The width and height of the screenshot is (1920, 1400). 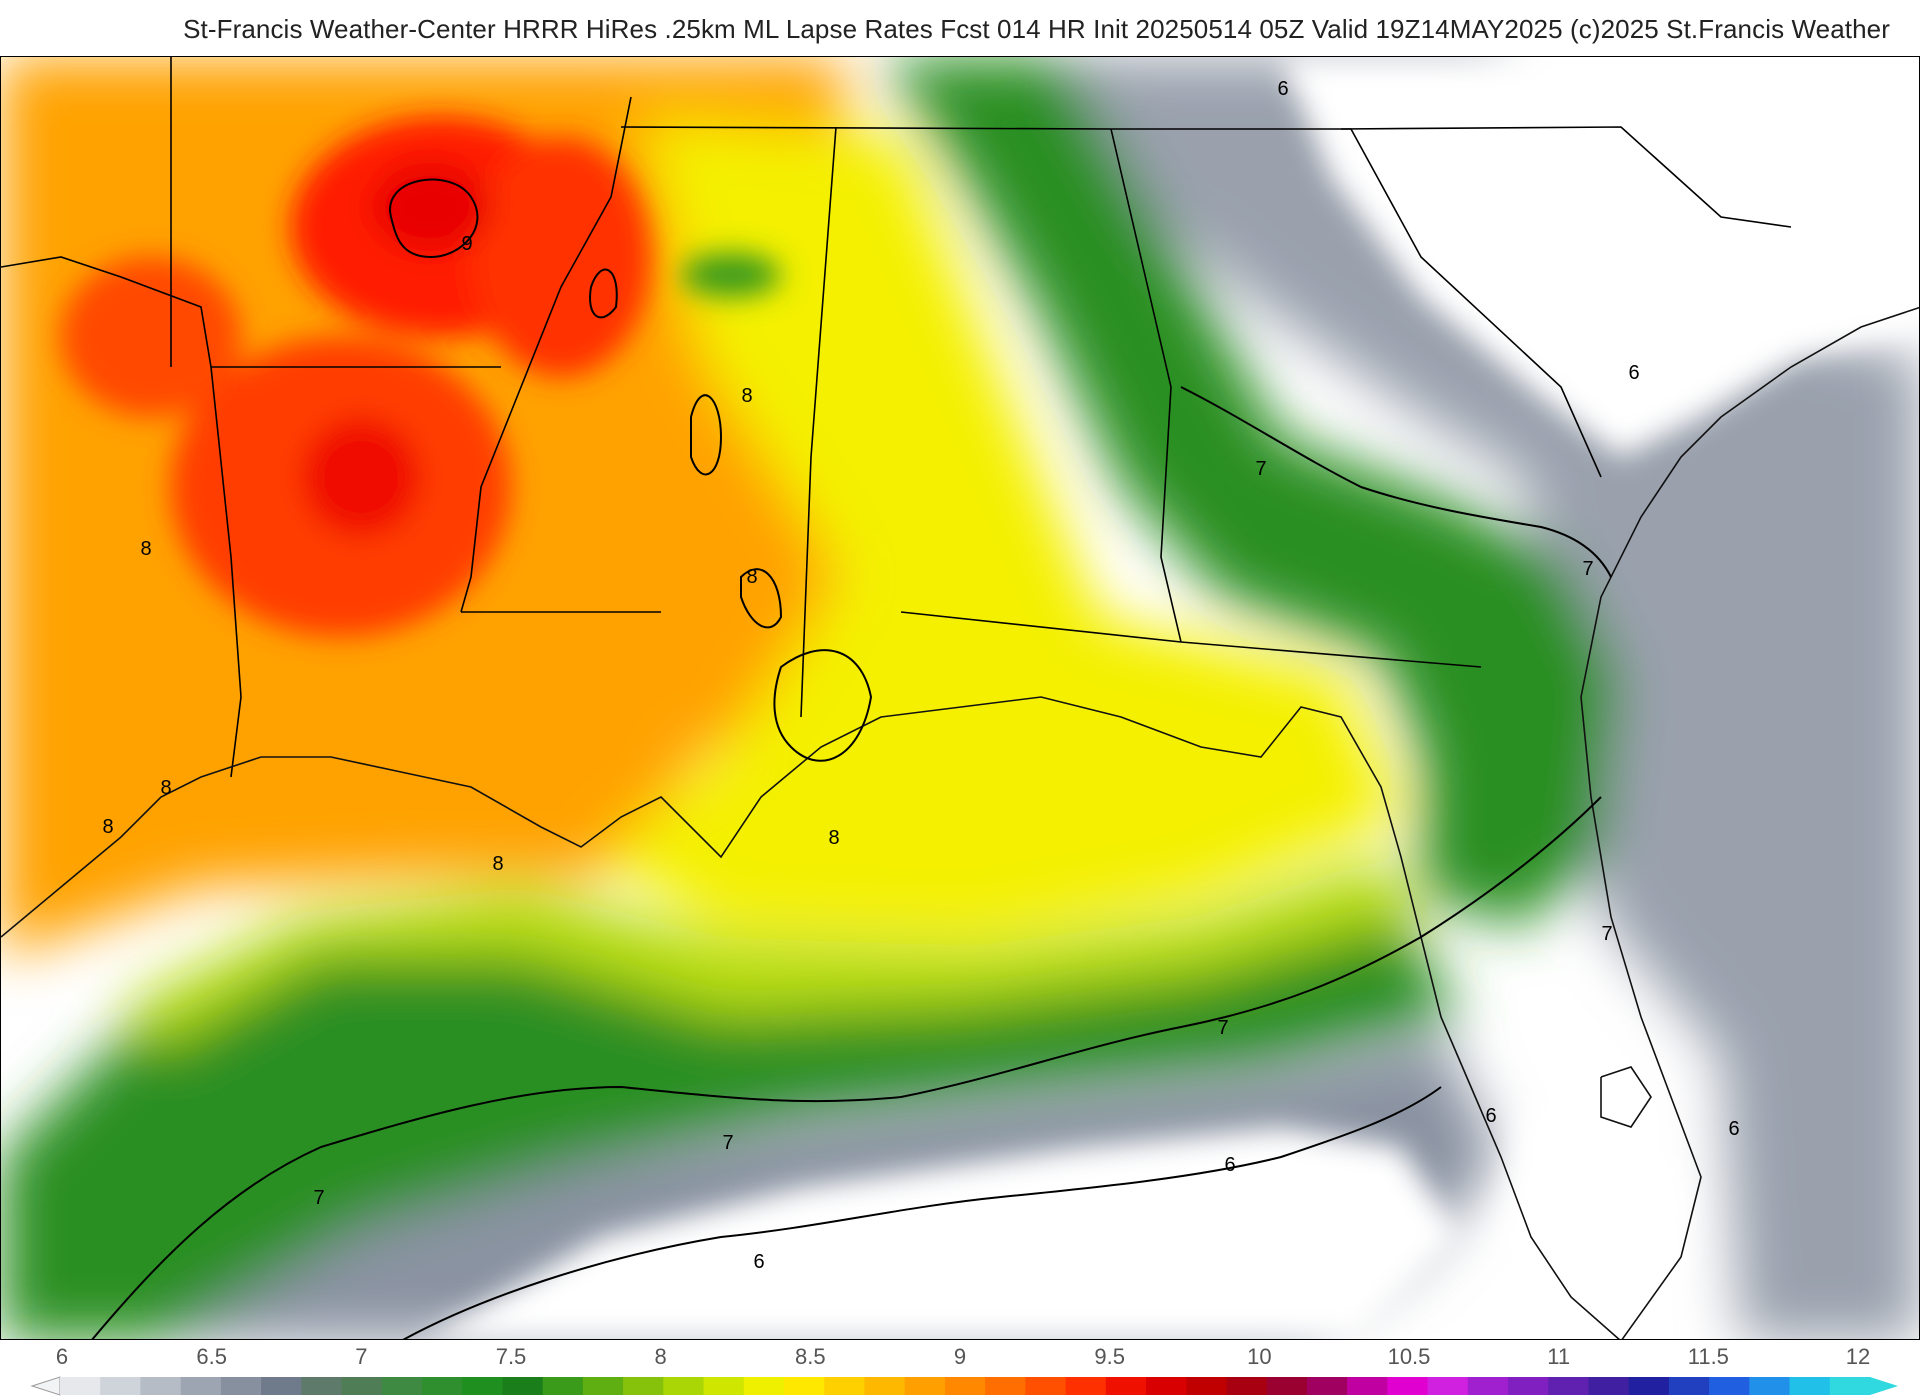 I want to click on colorbar-tick-label: 10.5, so click(x=1409, y=1356).